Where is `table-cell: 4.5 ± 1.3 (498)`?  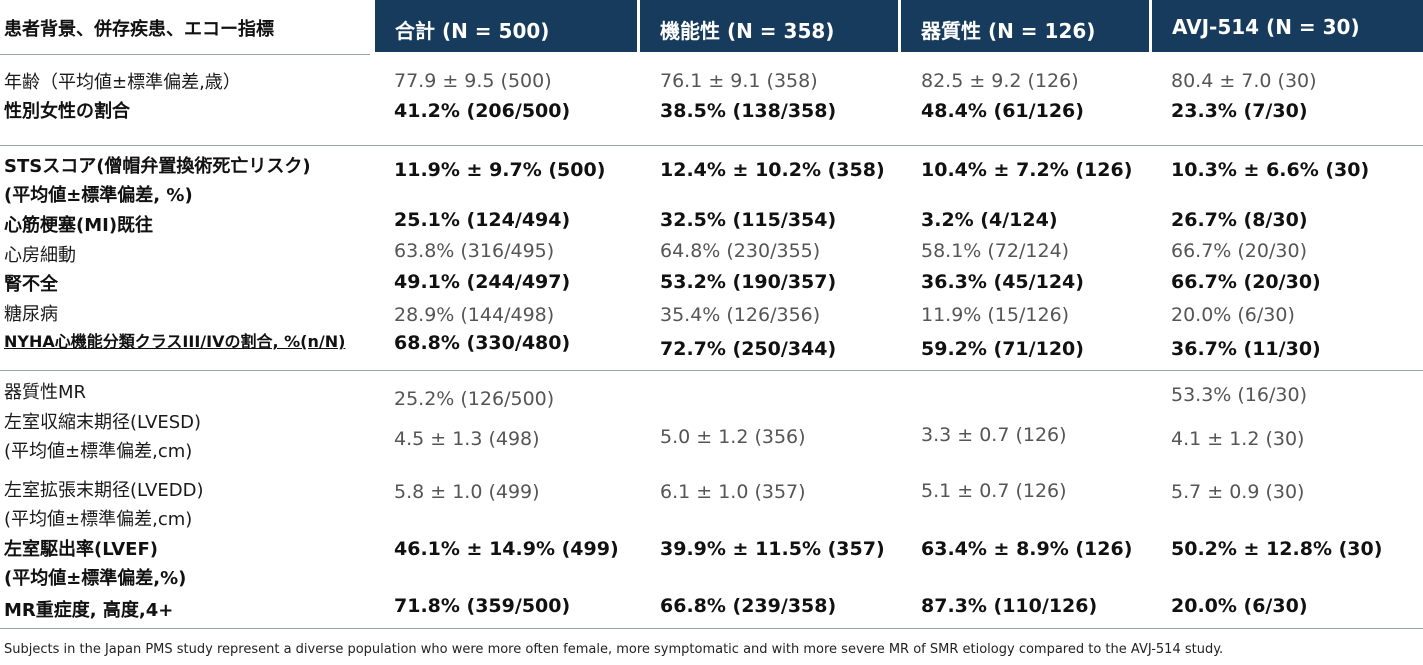 table-cell: 4.5 ± 1.3 (498) is located at coordinates (467, 439).